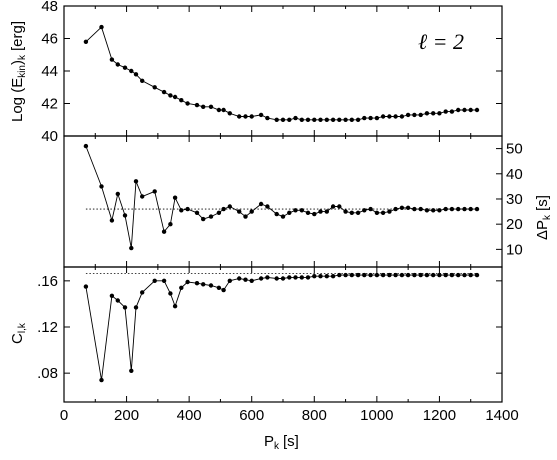 This screenshot has width=557, height=460. I want to click on ytick-label-0-2: 44, so click(49, 71).